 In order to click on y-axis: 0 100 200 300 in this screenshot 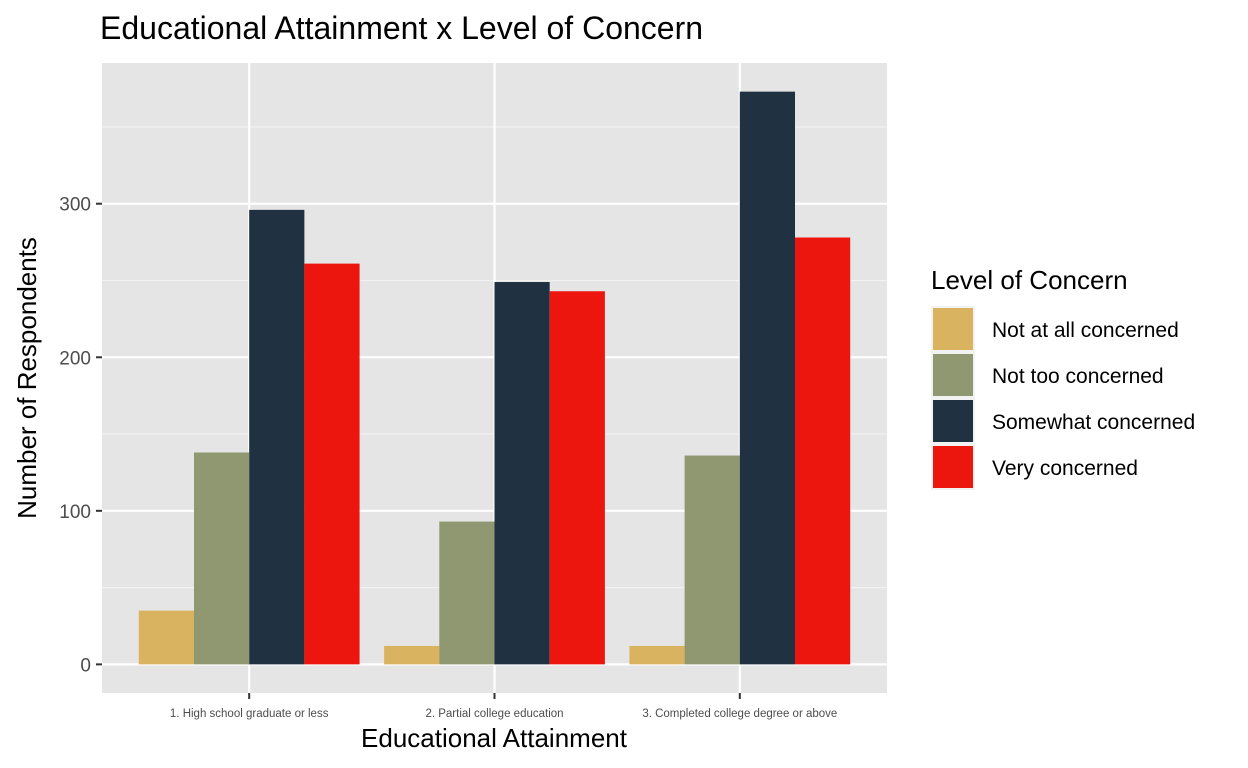, I will do `click(80, 435)`.